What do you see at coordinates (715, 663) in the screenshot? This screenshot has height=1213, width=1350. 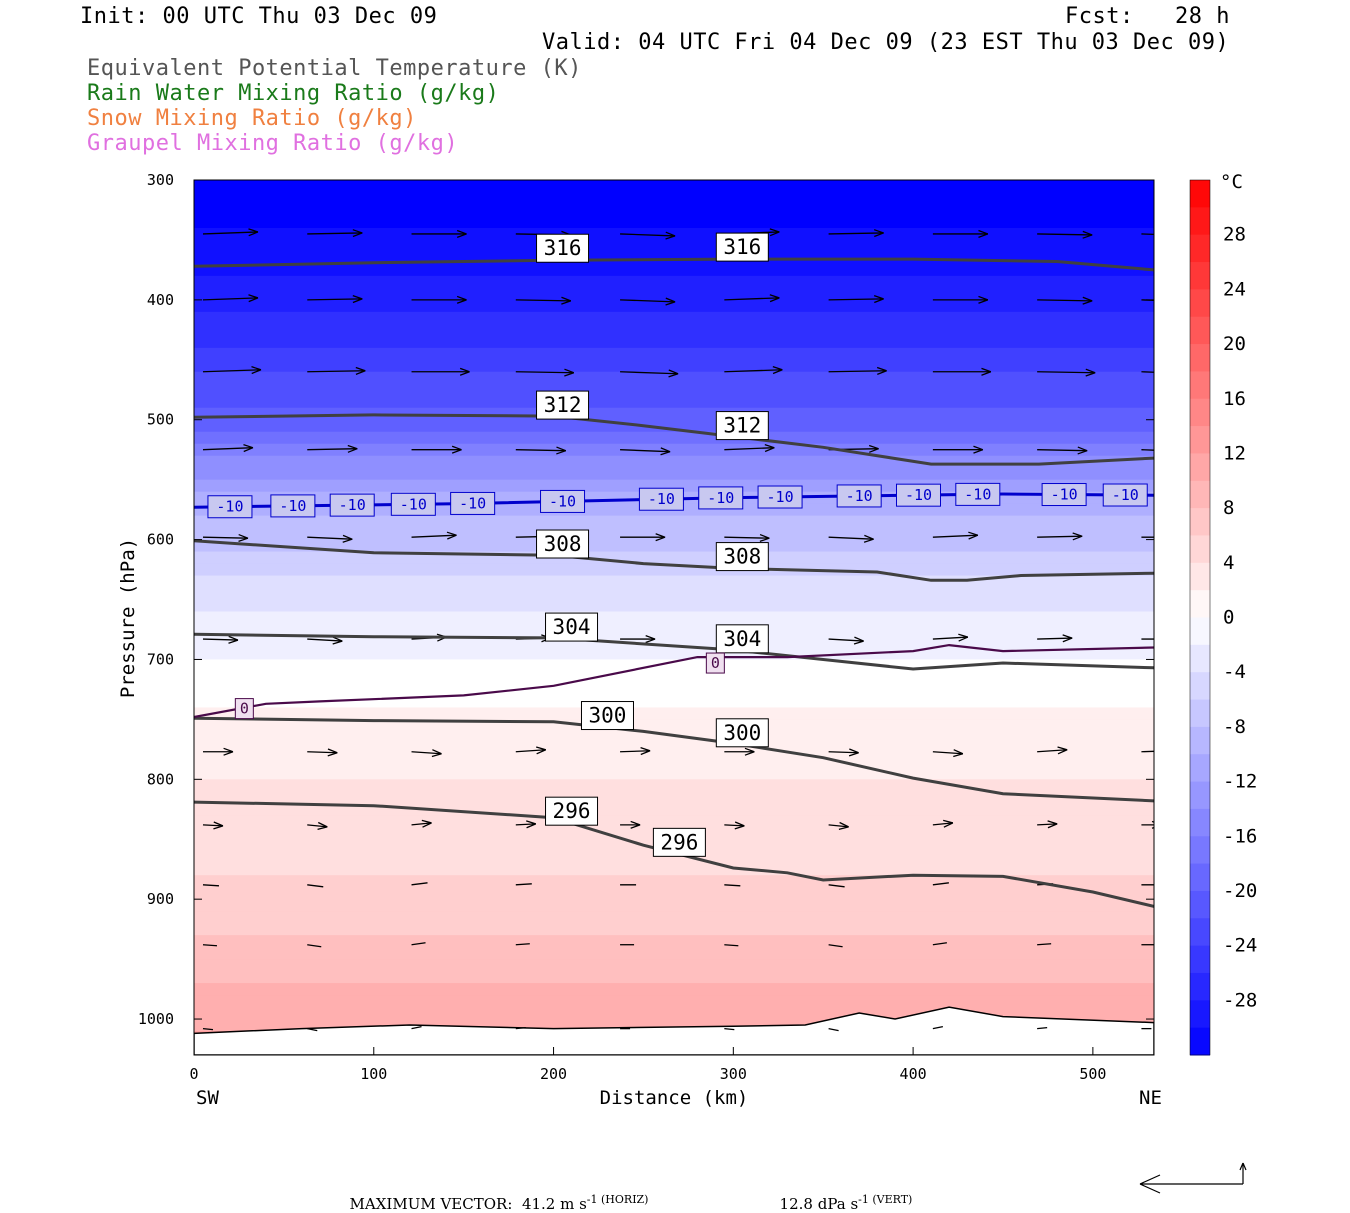 I see `svg-text: 0` at bounding box center [715, 663].